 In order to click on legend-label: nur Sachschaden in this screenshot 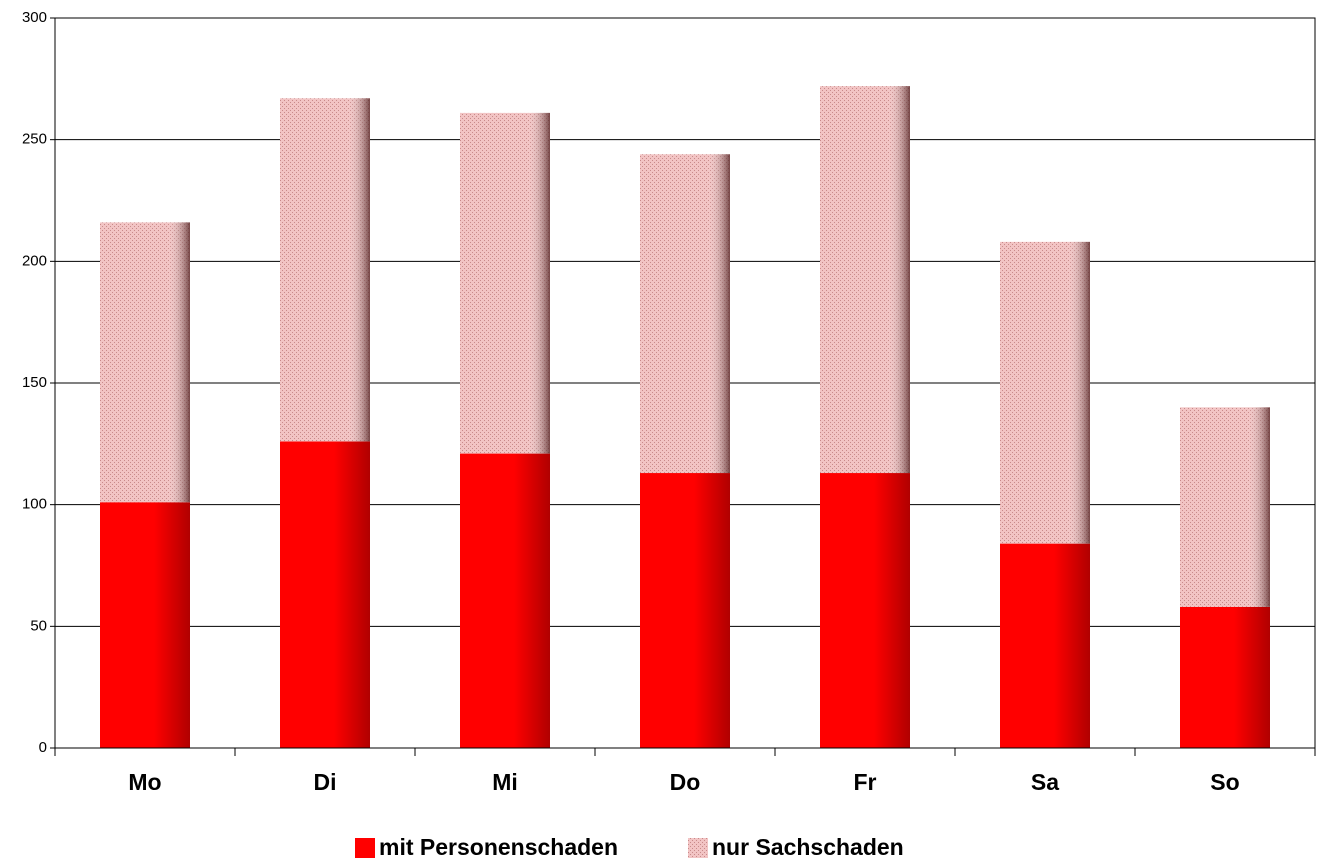, I will do `click(808, 847)`.